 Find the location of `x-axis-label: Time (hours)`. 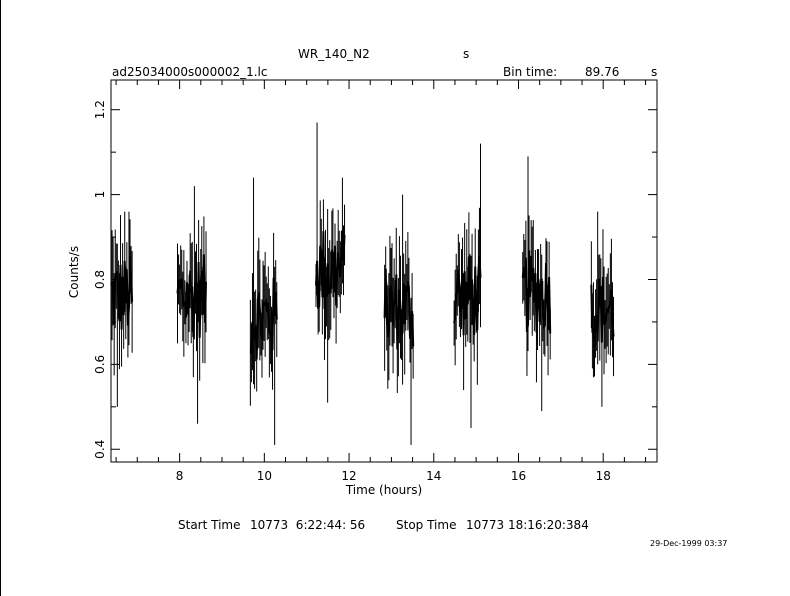

x-axis-label: Time (hours) is located at coordinates (383, 490).